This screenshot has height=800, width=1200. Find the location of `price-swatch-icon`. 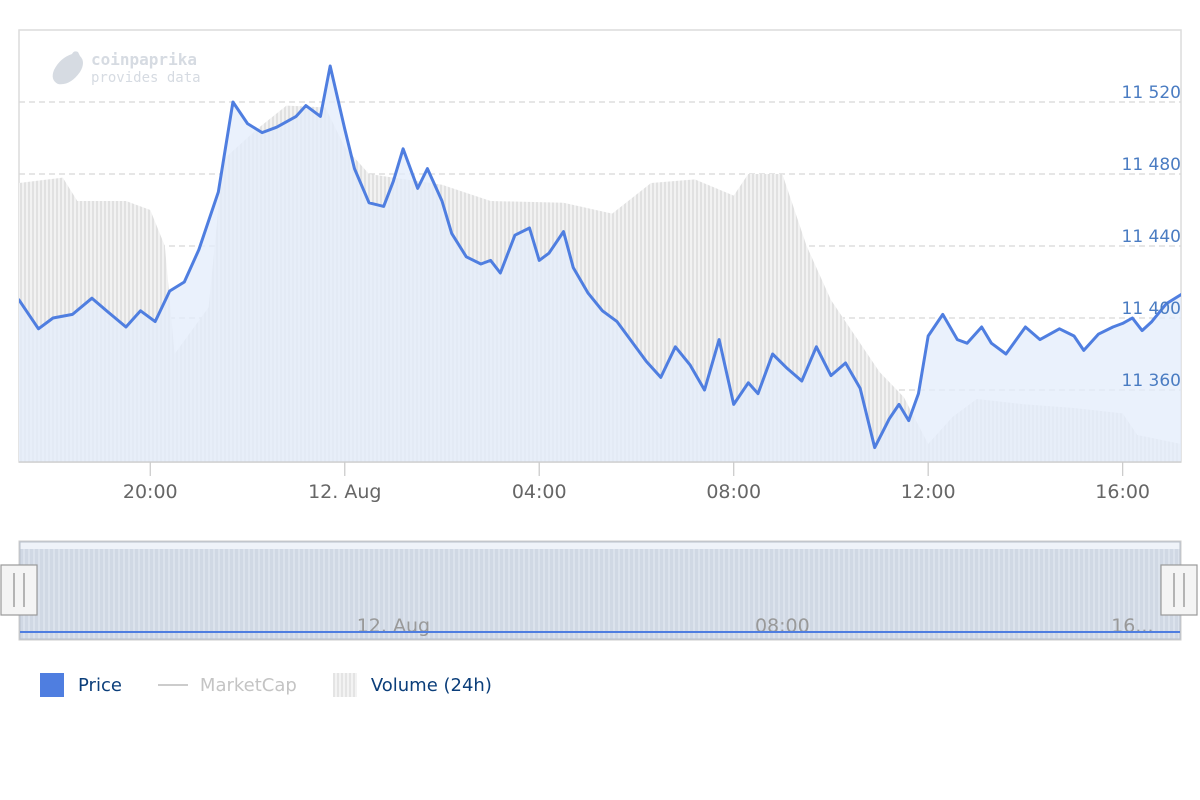

price-swatch-icon is located at coordinates (52, 685).